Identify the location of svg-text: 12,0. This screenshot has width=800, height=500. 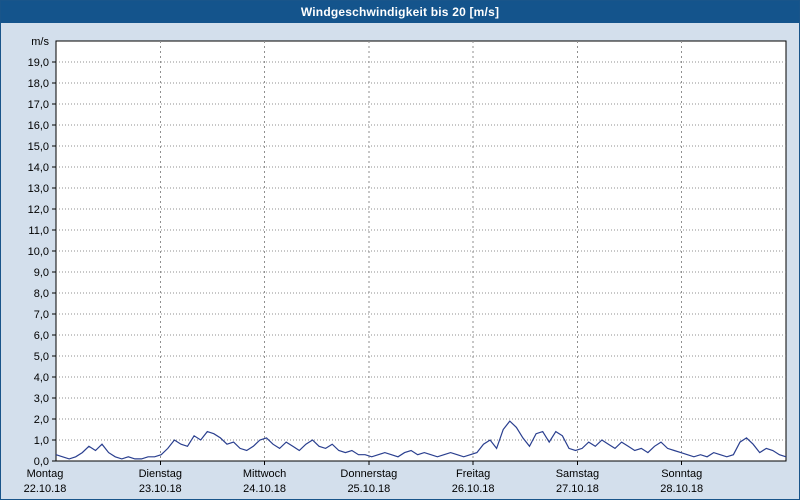
(38, 210).